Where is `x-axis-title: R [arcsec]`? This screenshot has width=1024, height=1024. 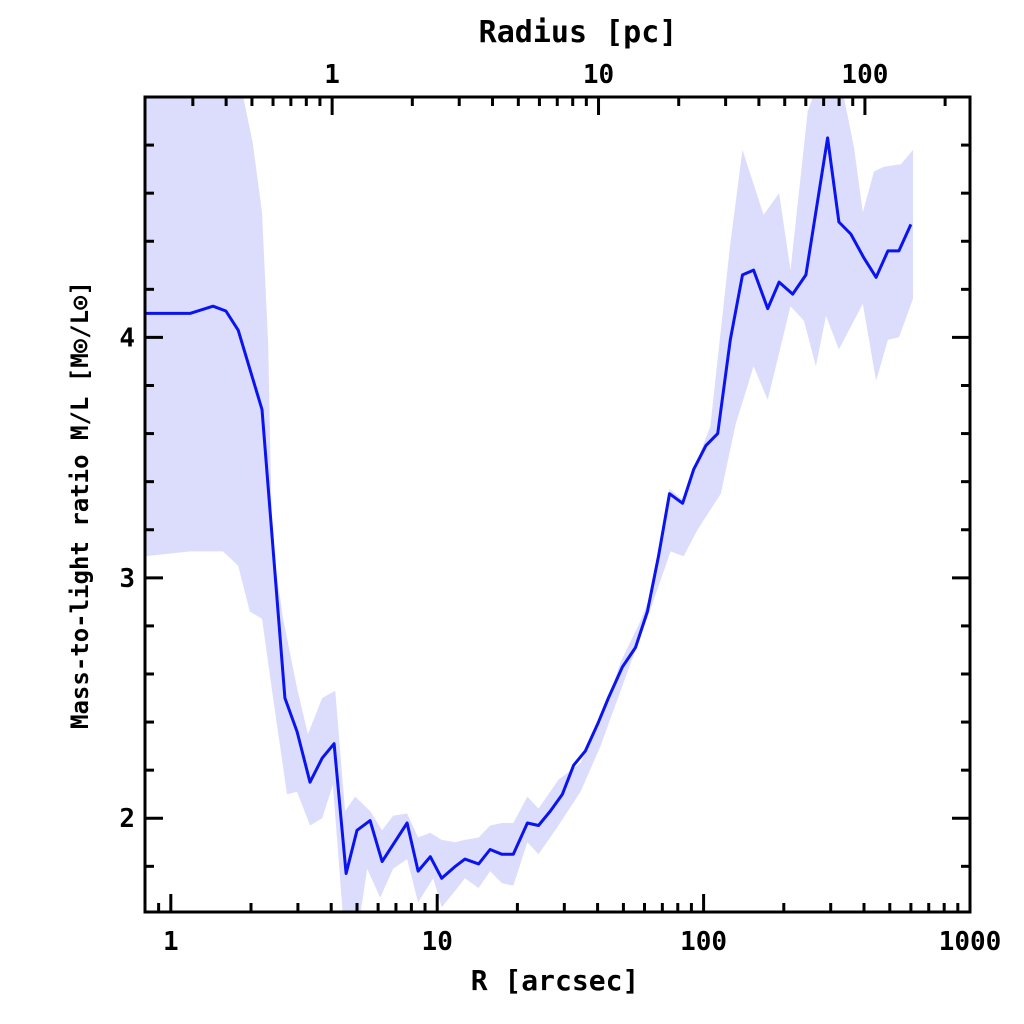
x-axis-title: R [arcsec] is located at coordinates (555, 980).